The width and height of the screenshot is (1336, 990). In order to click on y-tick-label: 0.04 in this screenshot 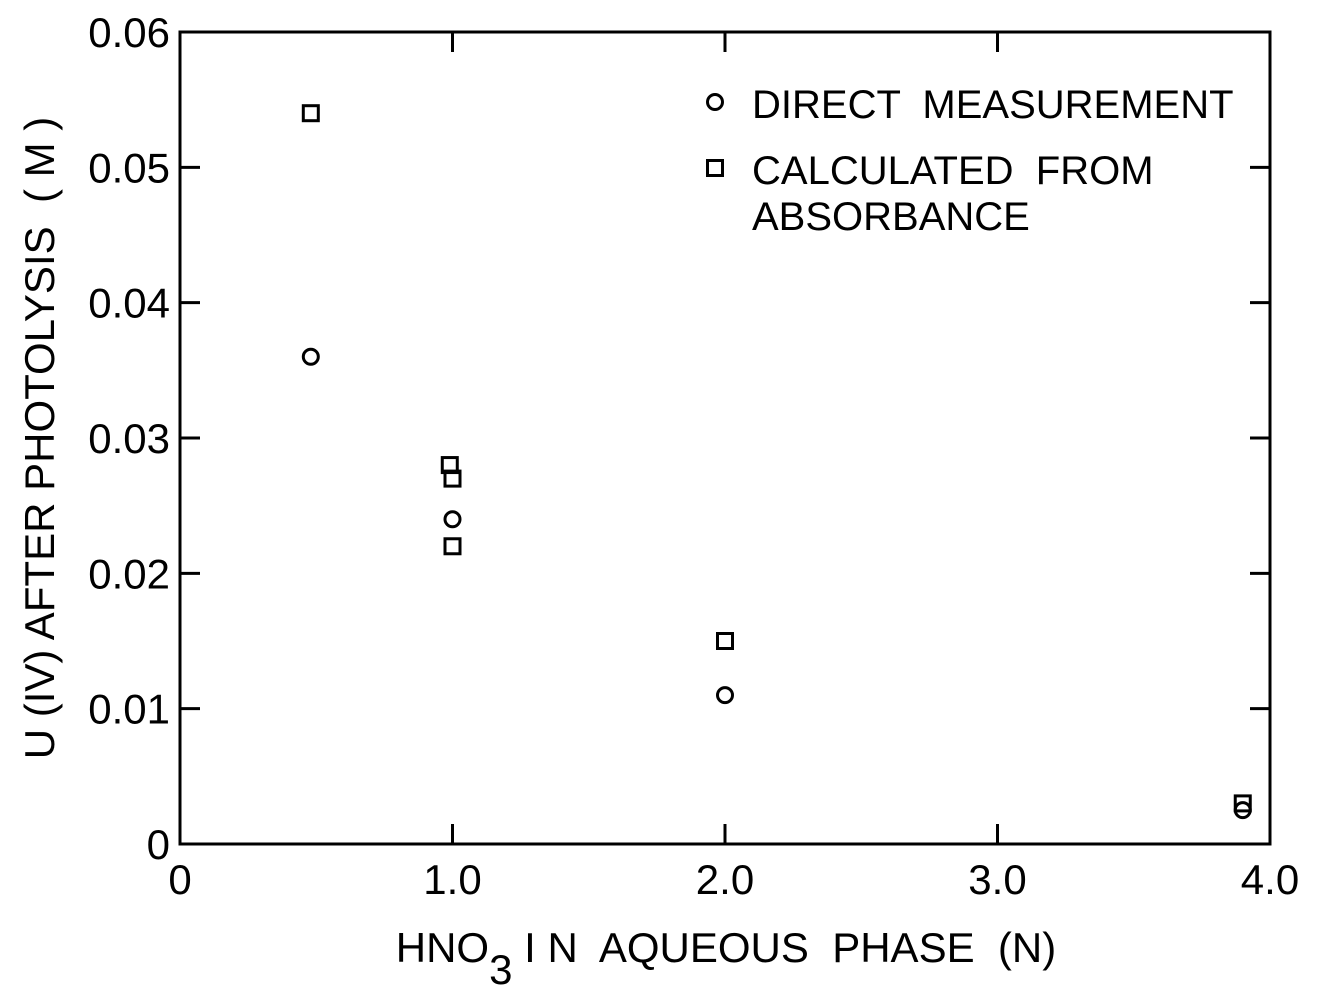, I will do `click(129, 303)`.